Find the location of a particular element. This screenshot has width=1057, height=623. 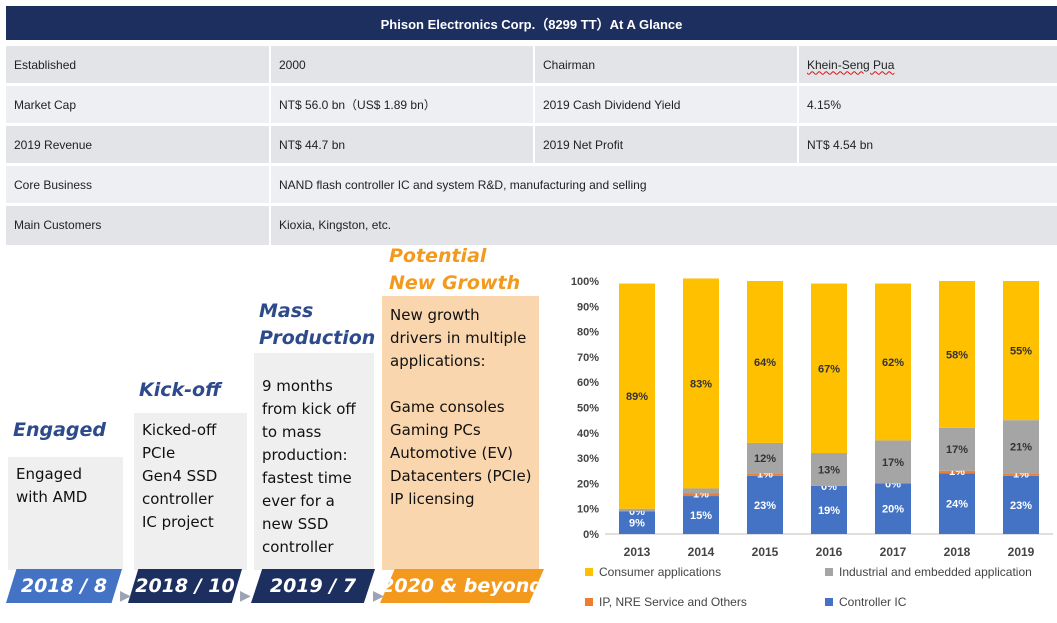

table-row: Established 2000 Chairman Khein-Seng Pua is located at coordinates (531, 64).